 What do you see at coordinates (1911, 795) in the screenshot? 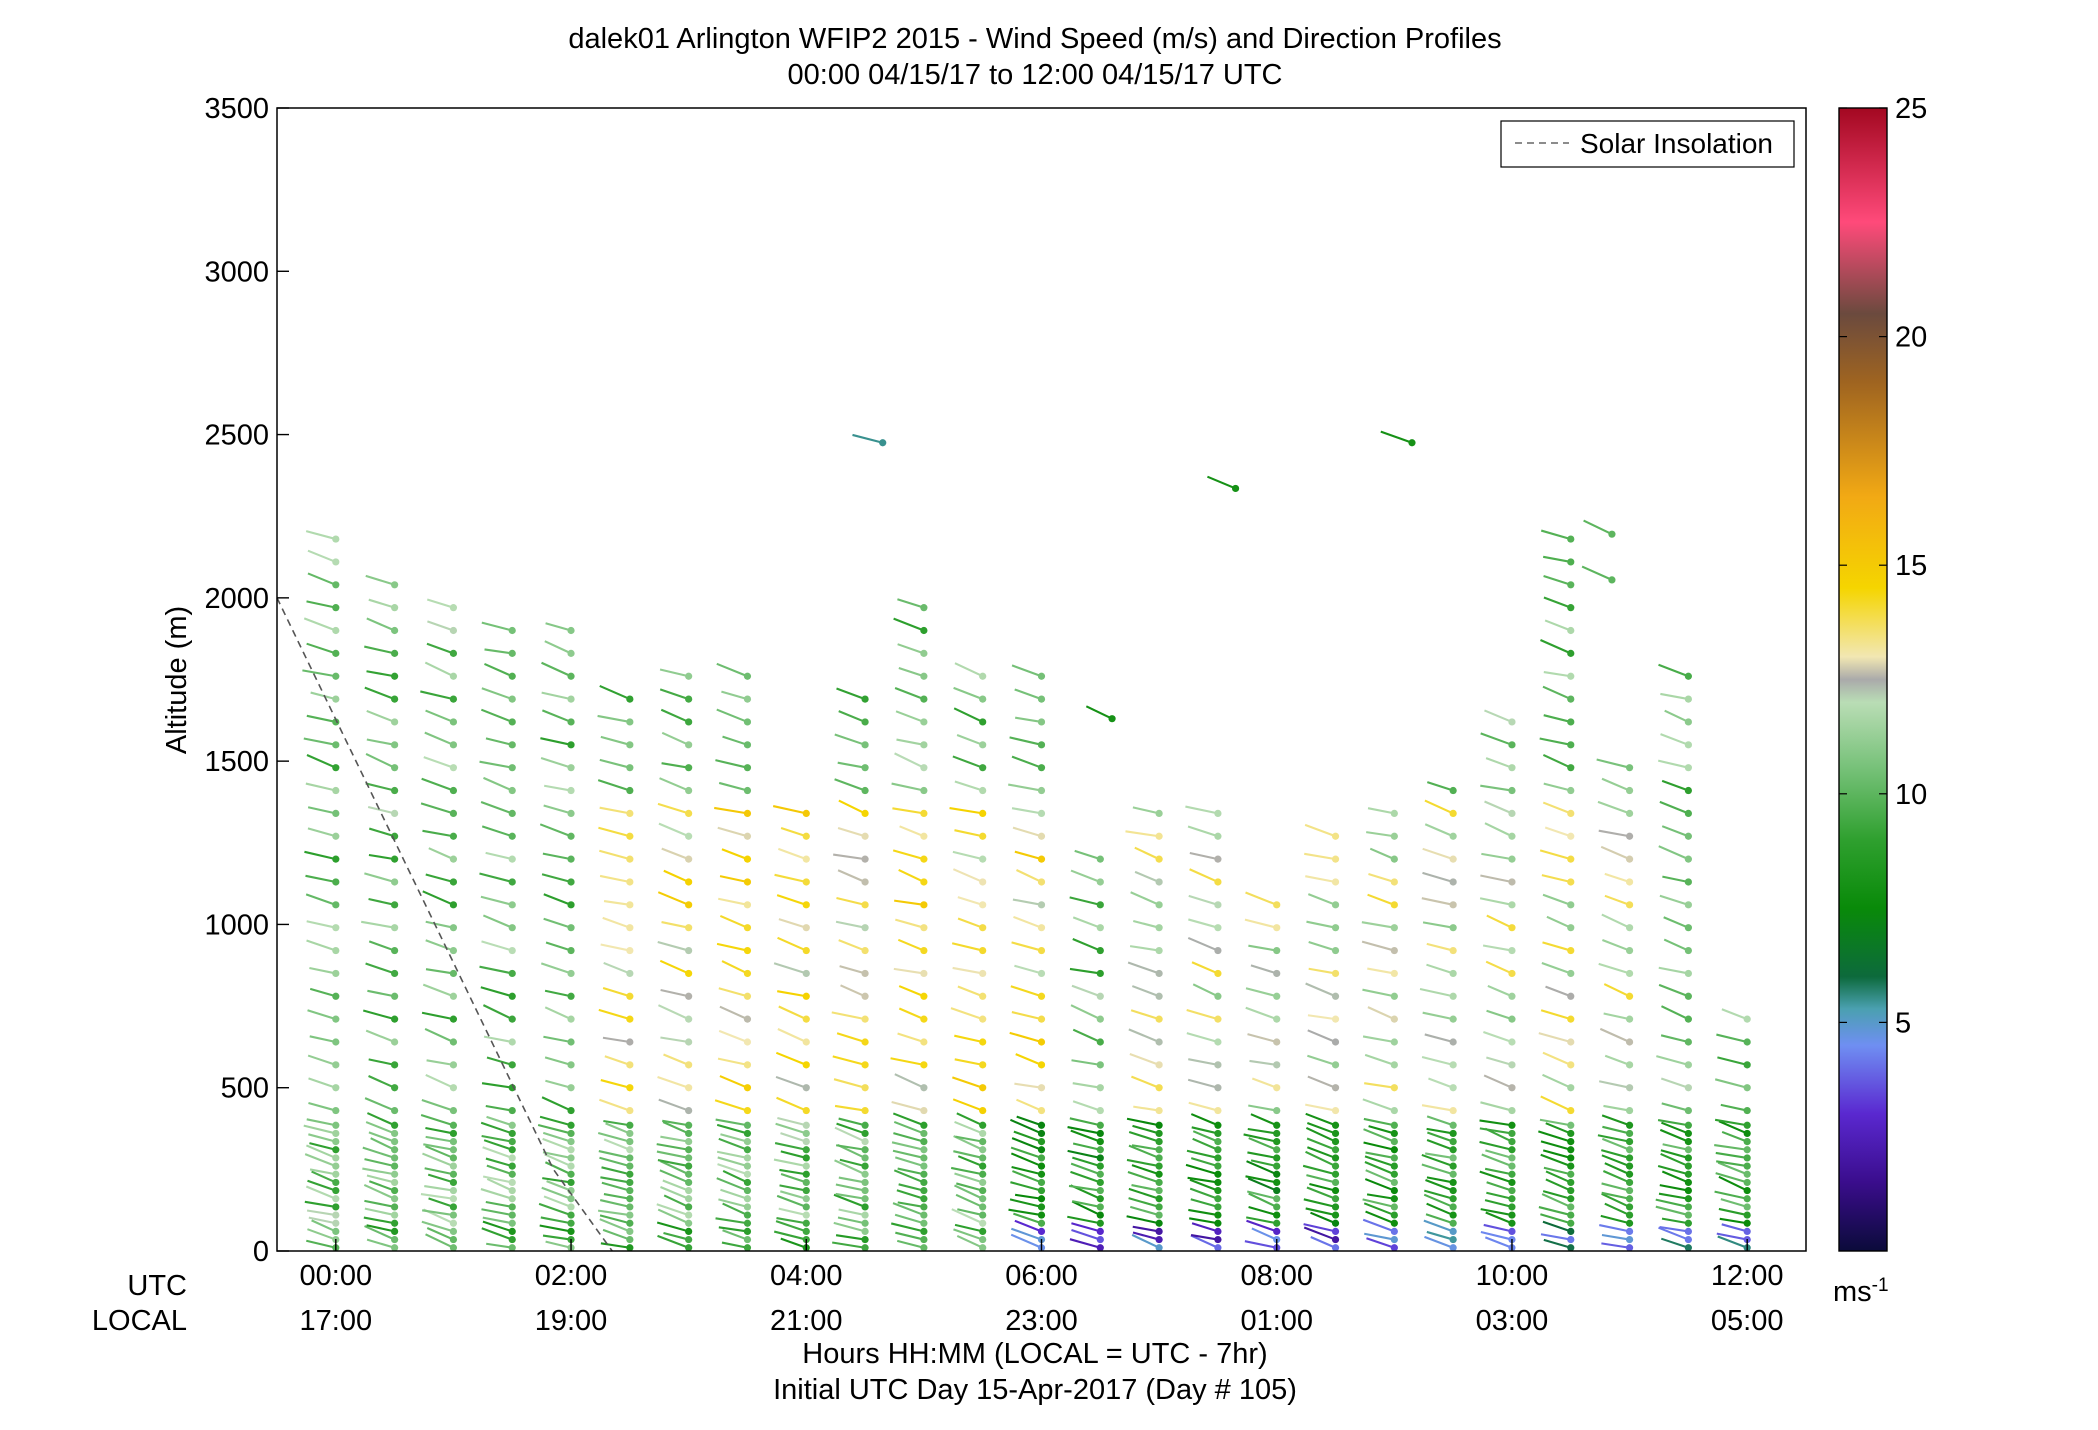
I see `colorbar-tick-label: 10` at bounding box center [1911, 795].